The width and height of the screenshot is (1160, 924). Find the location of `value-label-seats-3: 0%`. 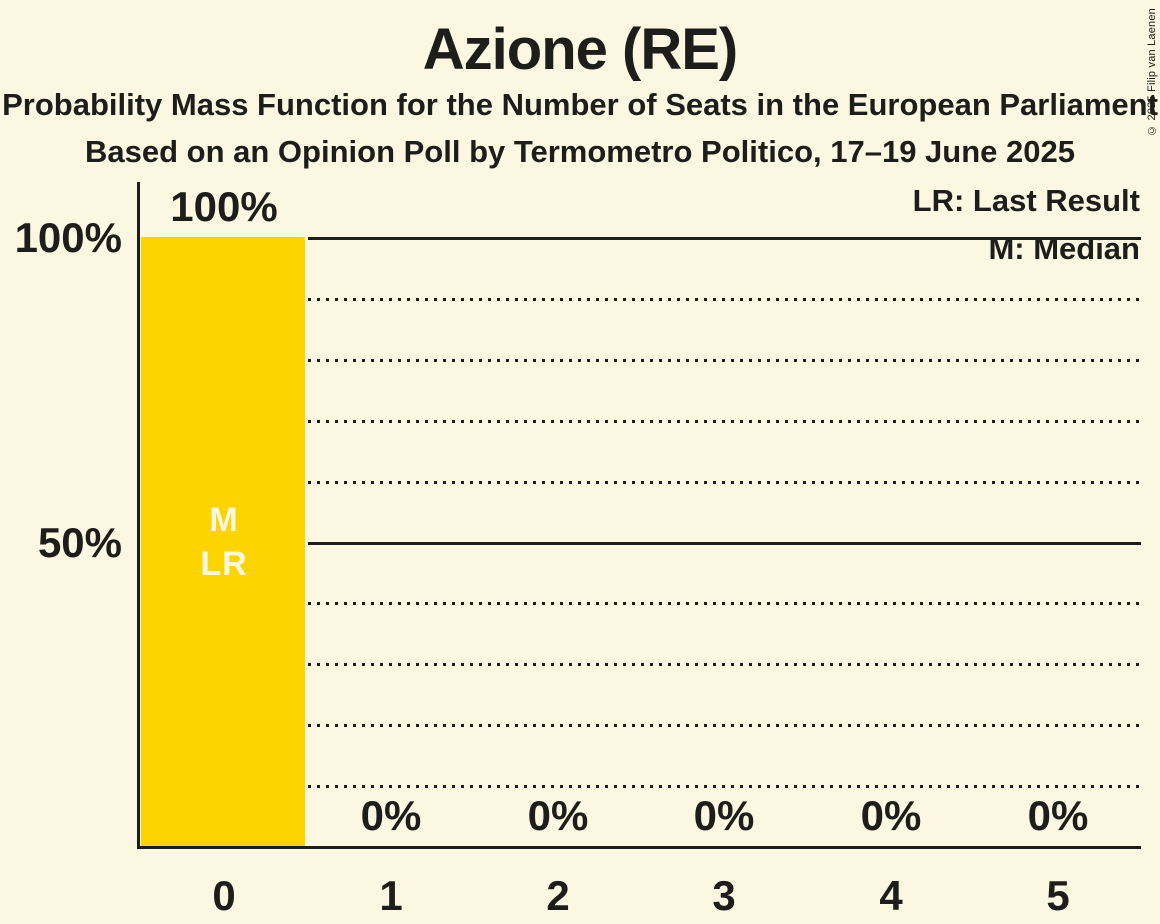

value-label-seats-3: 0% is located at coordinates (724, 815).